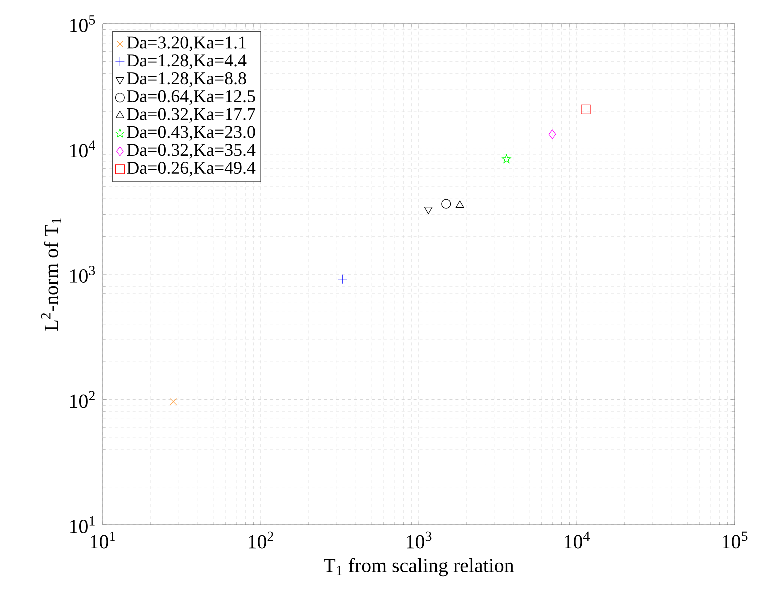  Describe the element at coordinates (191, 98) in the screenshot. I see `legend-label: Da=0.64,Ka=12.5` at that location.